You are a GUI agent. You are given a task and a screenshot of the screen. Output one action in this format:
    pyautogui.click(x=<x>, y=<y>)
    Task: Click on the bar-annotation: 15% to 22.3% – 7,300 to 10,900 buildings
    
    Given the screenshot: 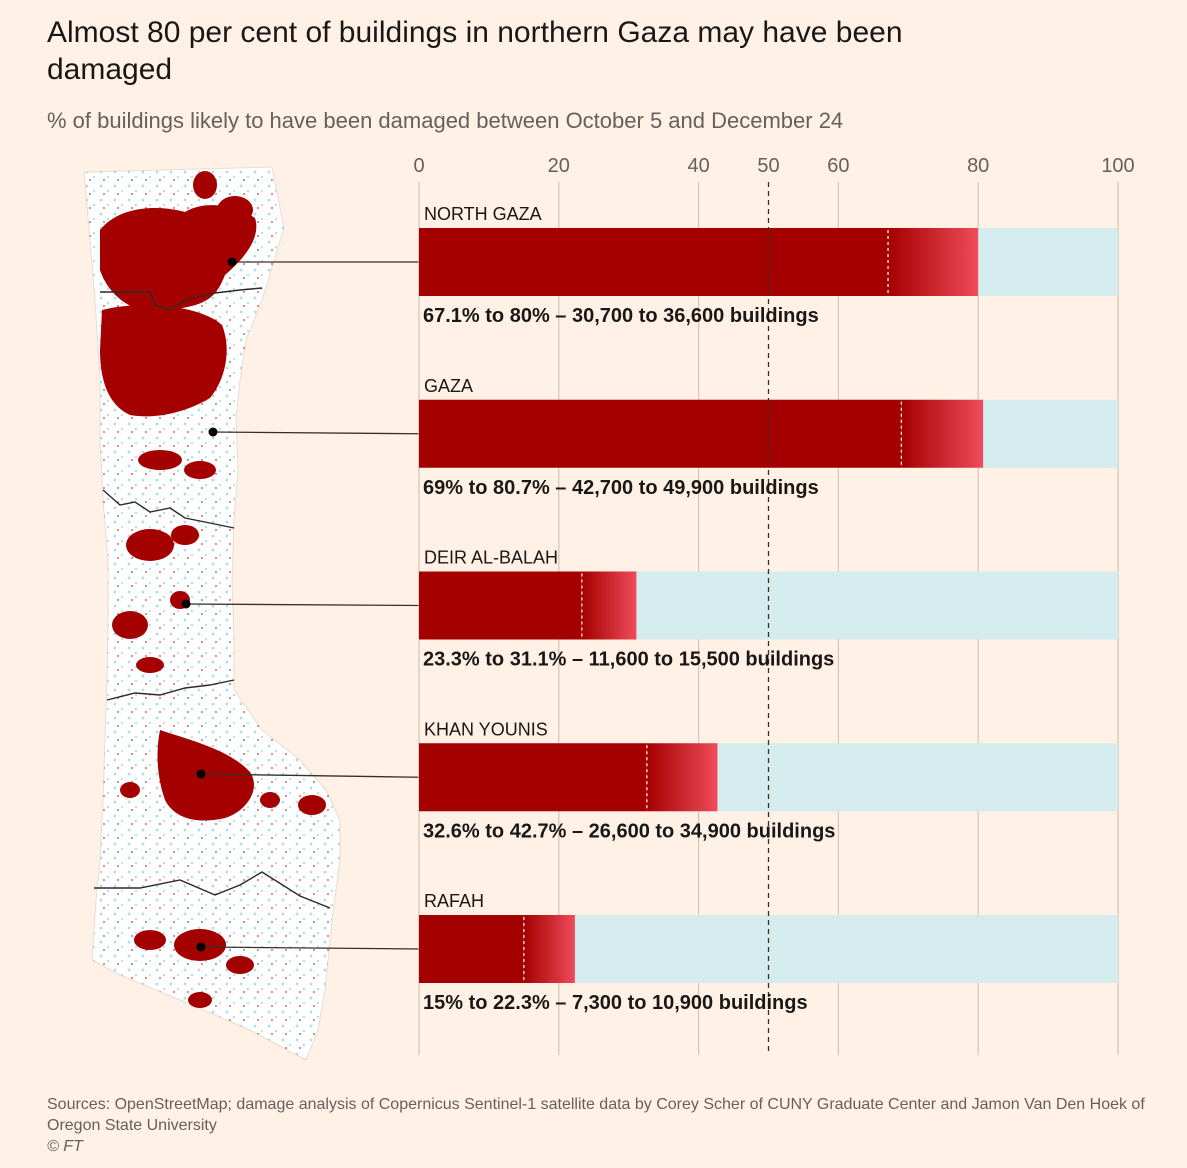 What is the action you would take?
    pyautogui.click(x=615, y=1003)
    